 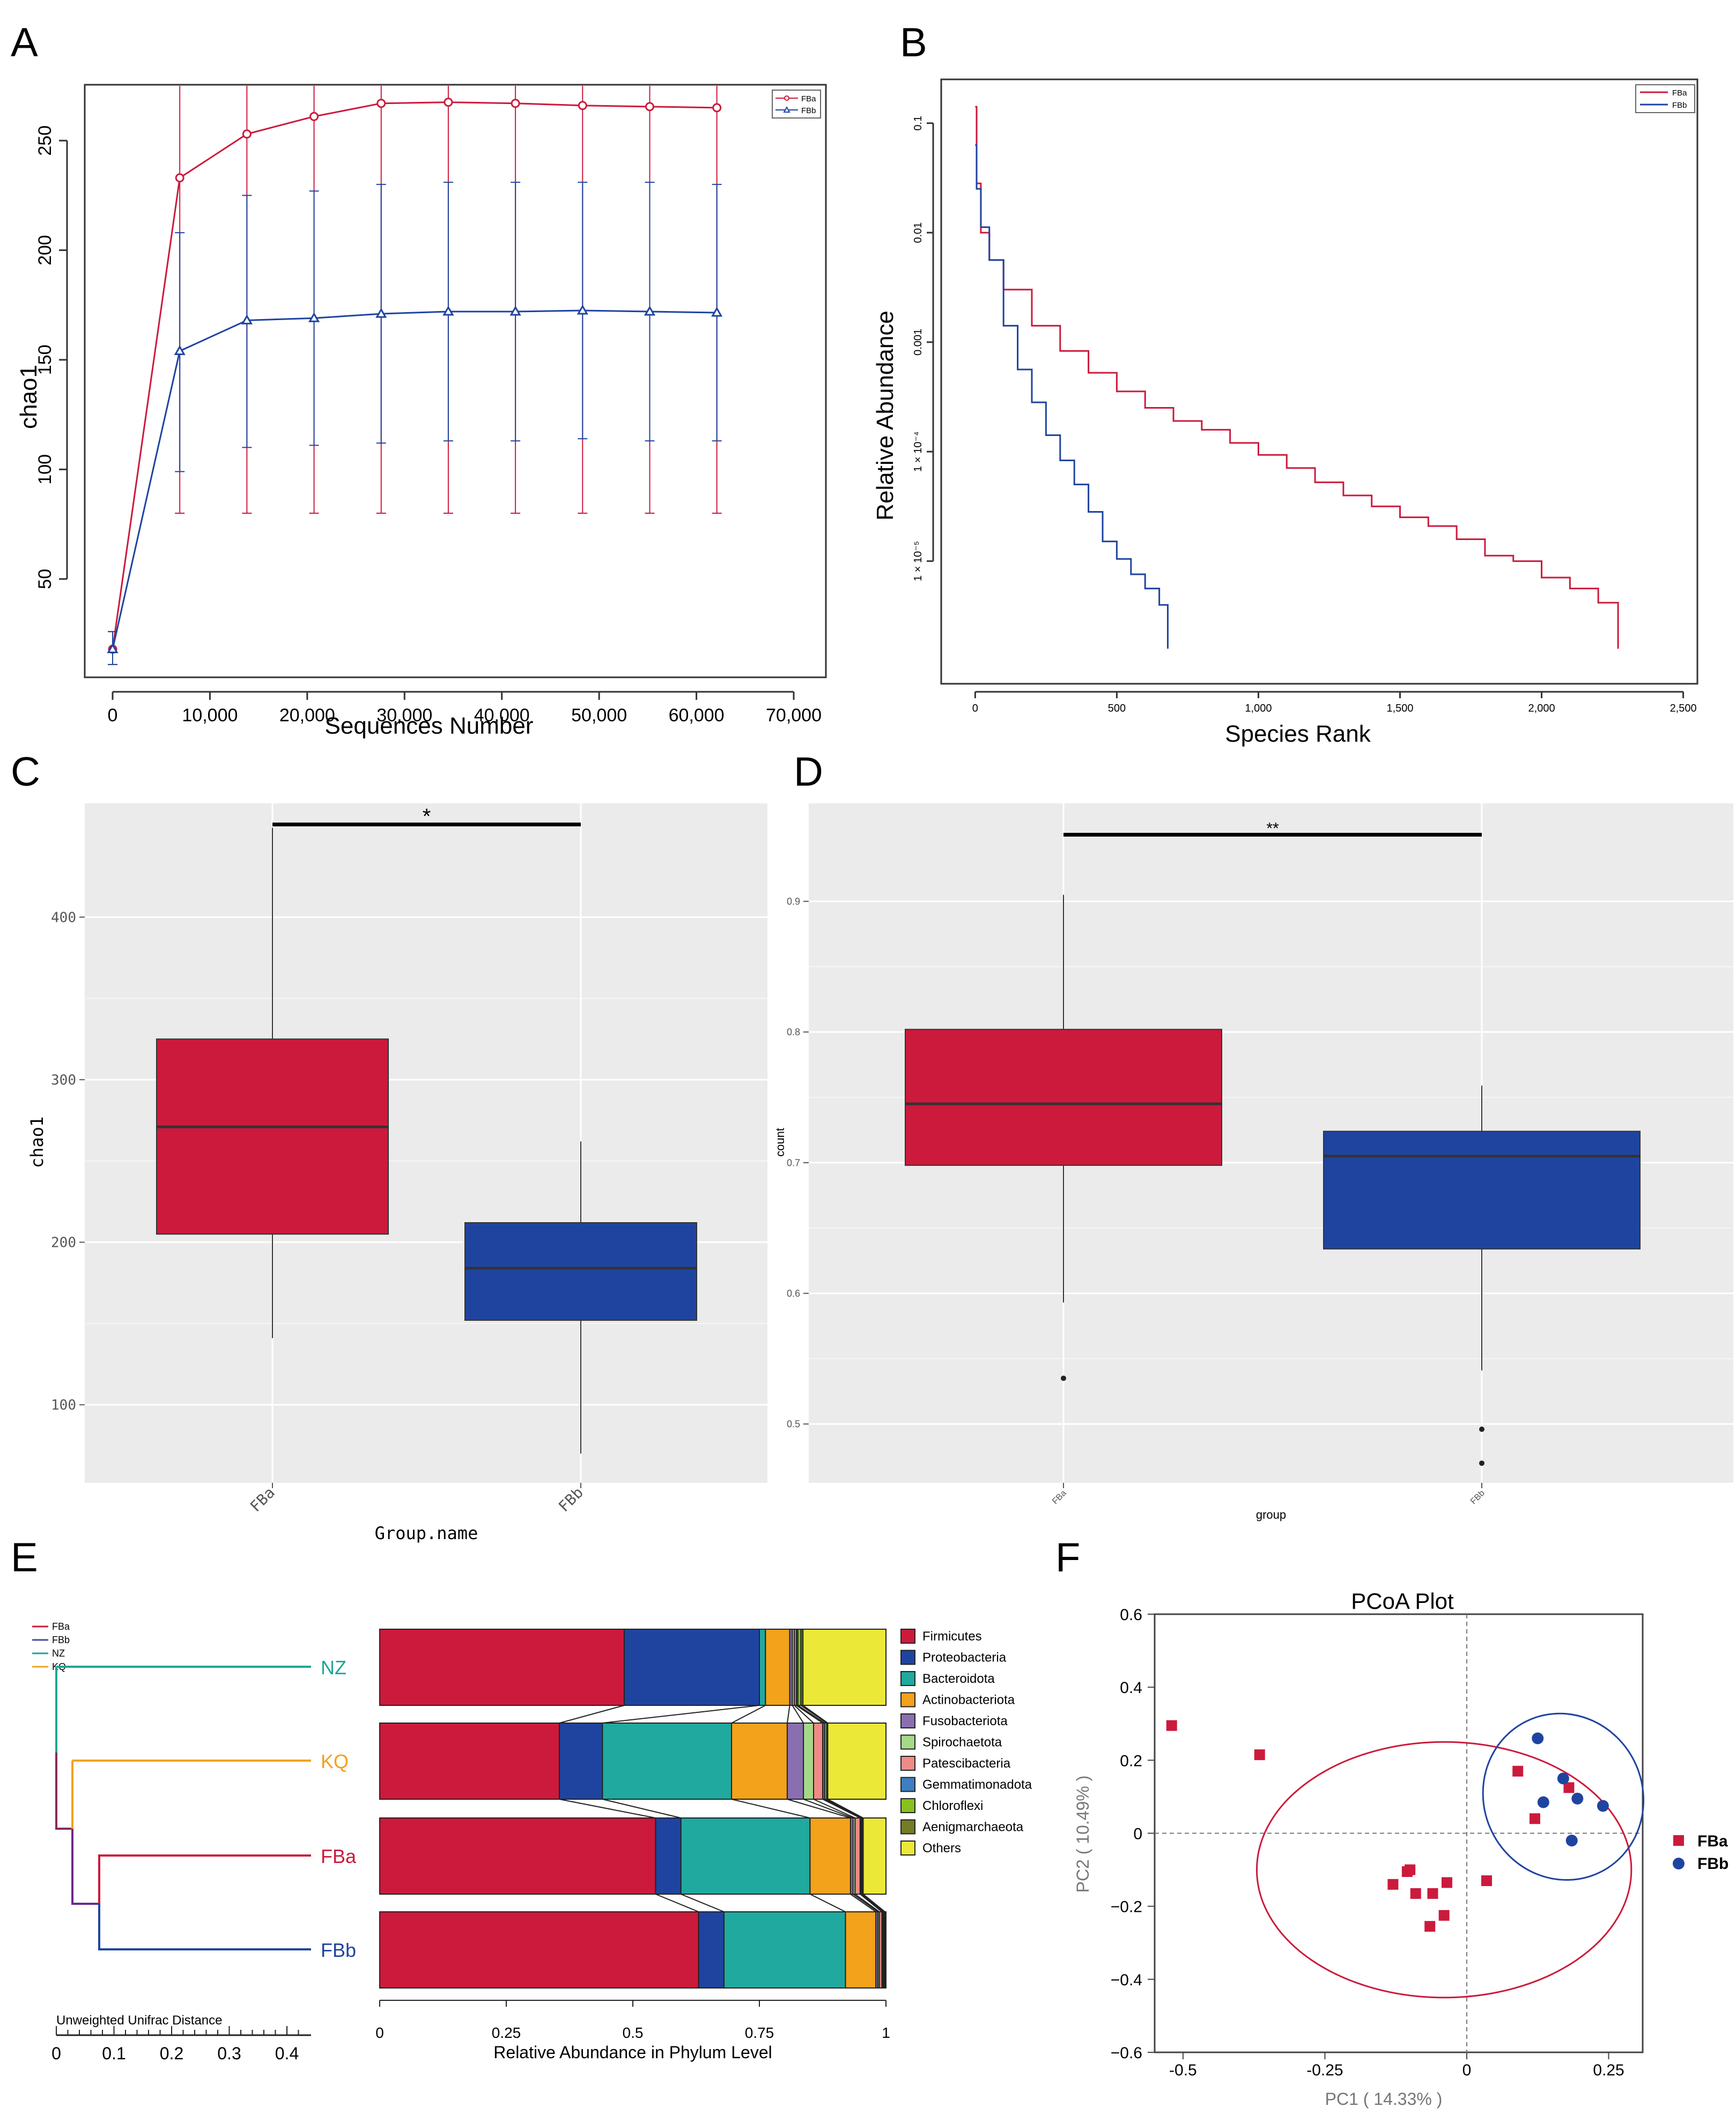 What do you see at coordinates (581, 1762) in the screenshot?
I see `bar-segment-kq-proteobacteria` at bounding box center [581, 1762].